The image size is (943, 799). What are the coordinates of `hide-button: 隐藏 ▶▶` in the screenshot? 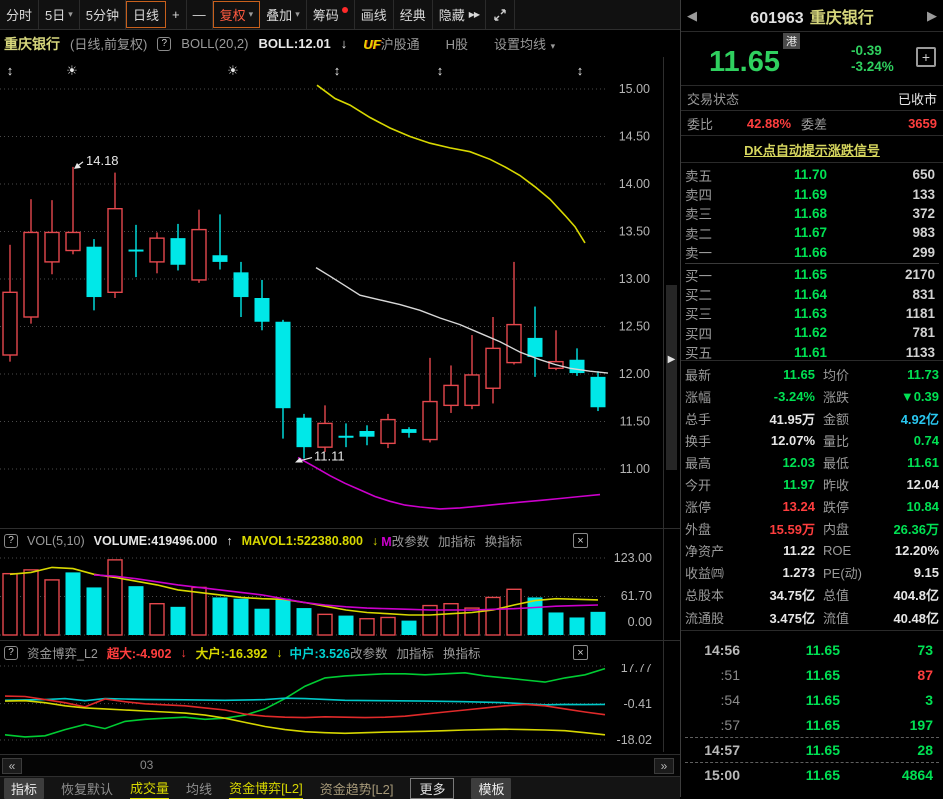 It's located at (460, 14).